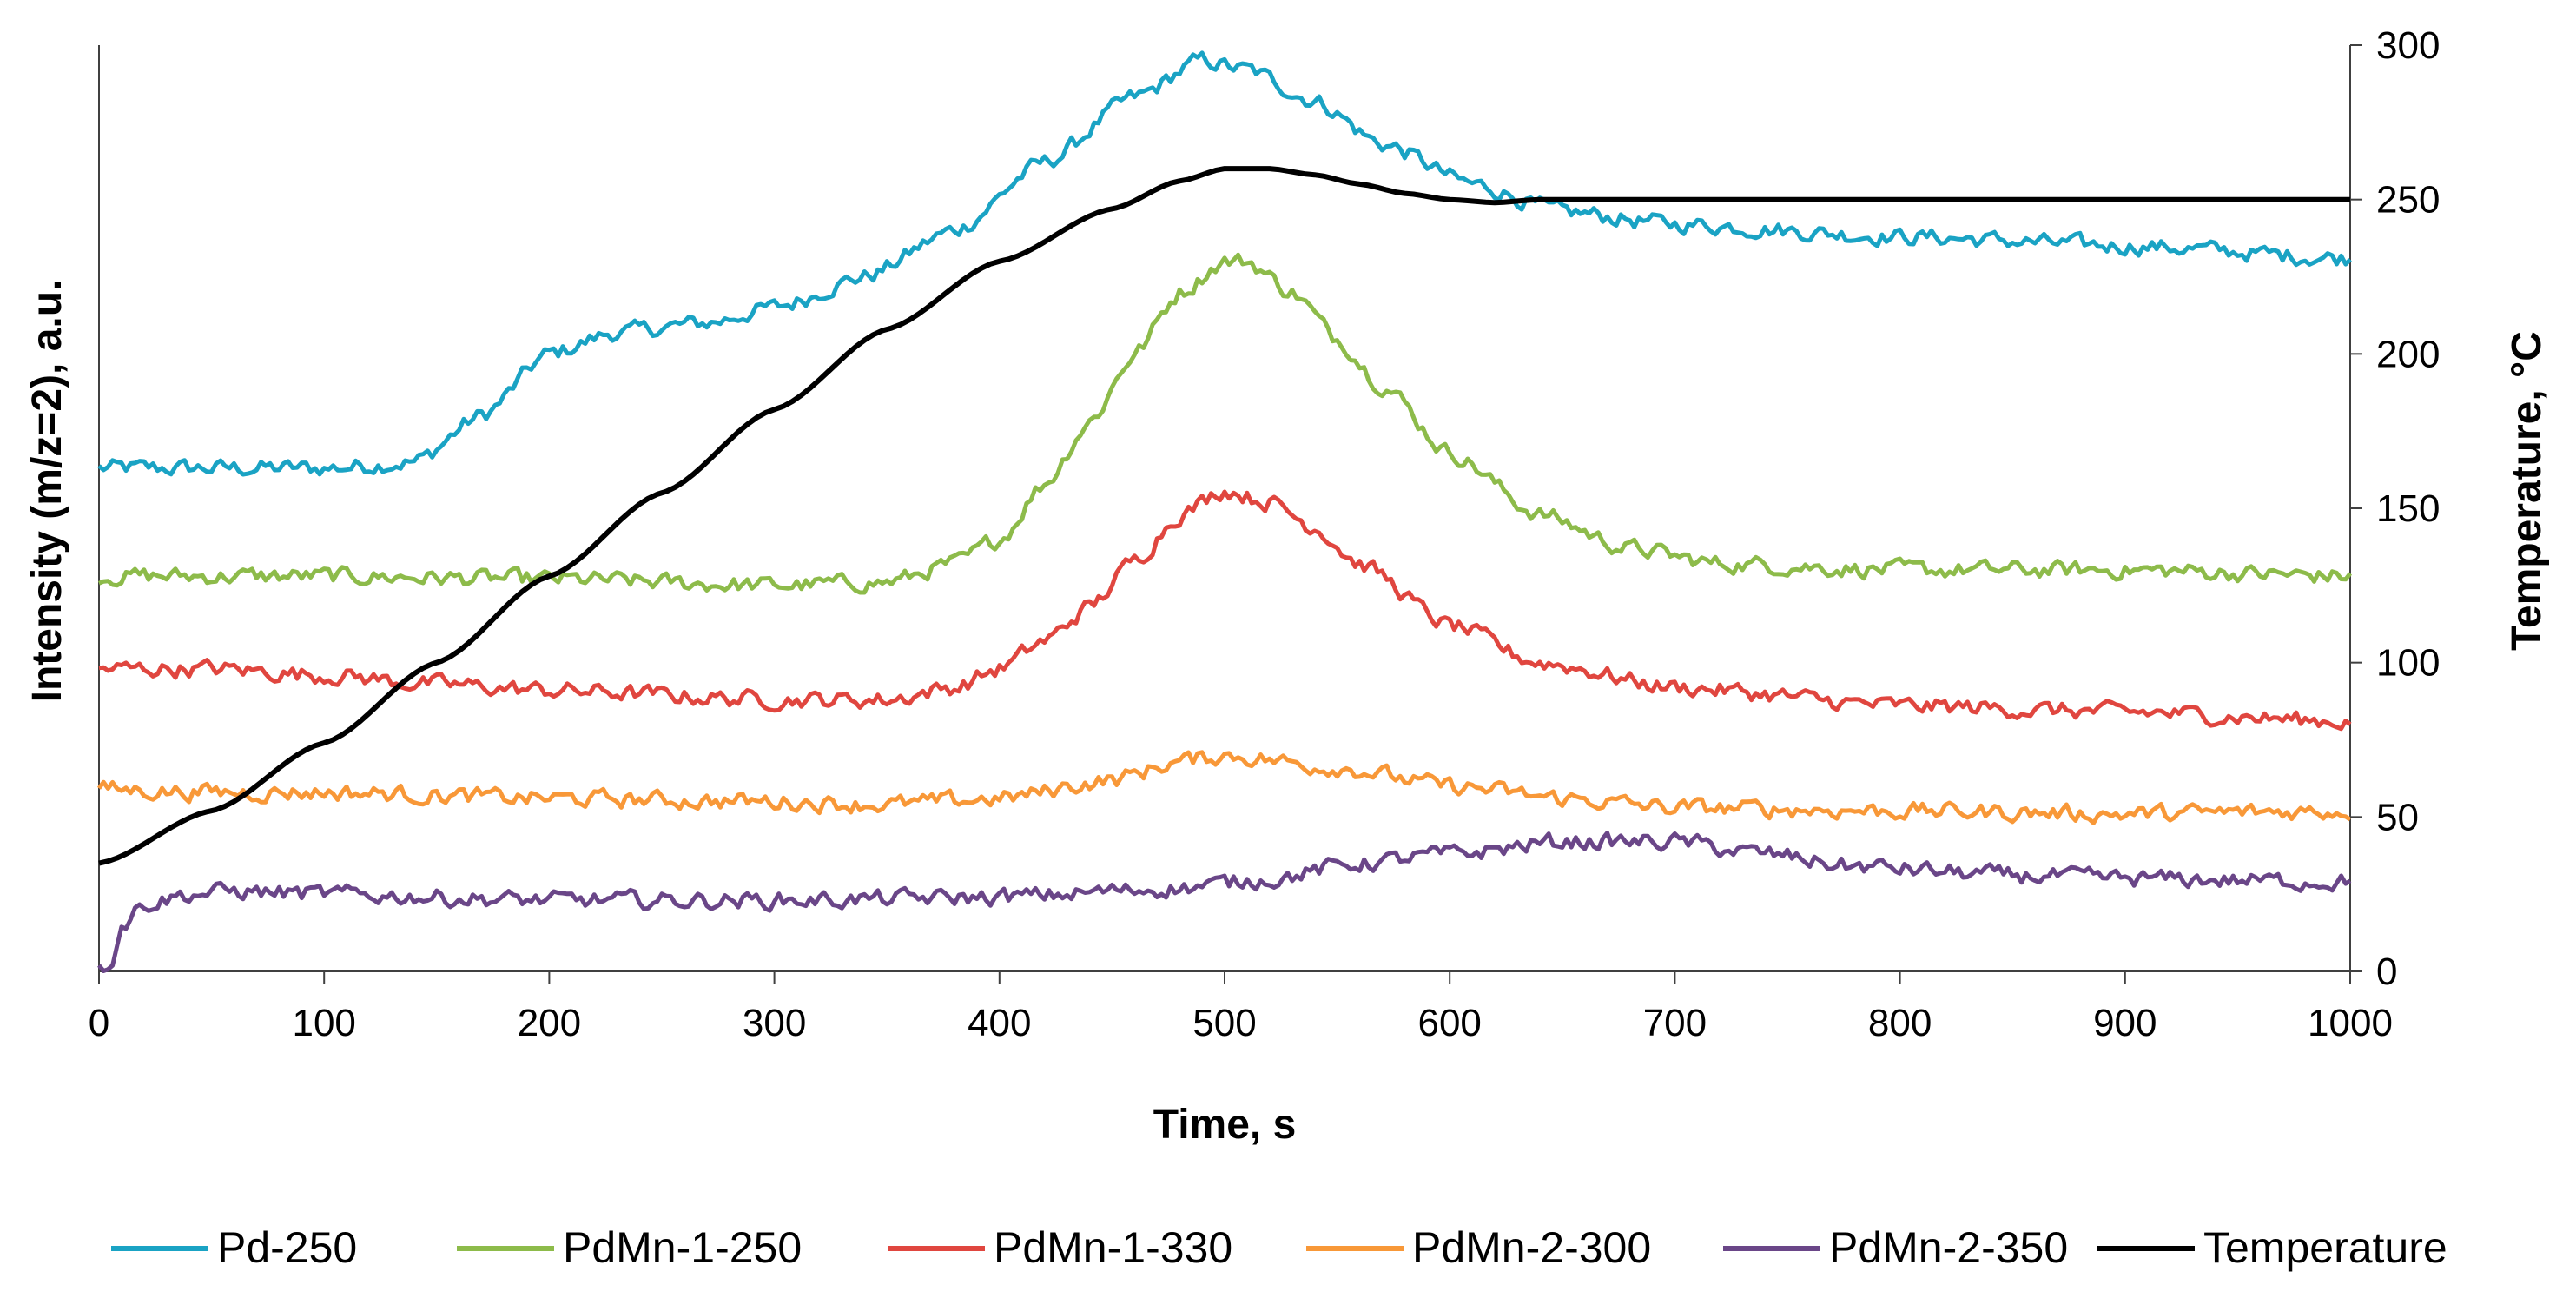 The height and width of the screenshot is (1305, 2576). Describe the element at coordinates (2408, 663) in the screenshot. I see `y-right-tick-label: 100` at that location.